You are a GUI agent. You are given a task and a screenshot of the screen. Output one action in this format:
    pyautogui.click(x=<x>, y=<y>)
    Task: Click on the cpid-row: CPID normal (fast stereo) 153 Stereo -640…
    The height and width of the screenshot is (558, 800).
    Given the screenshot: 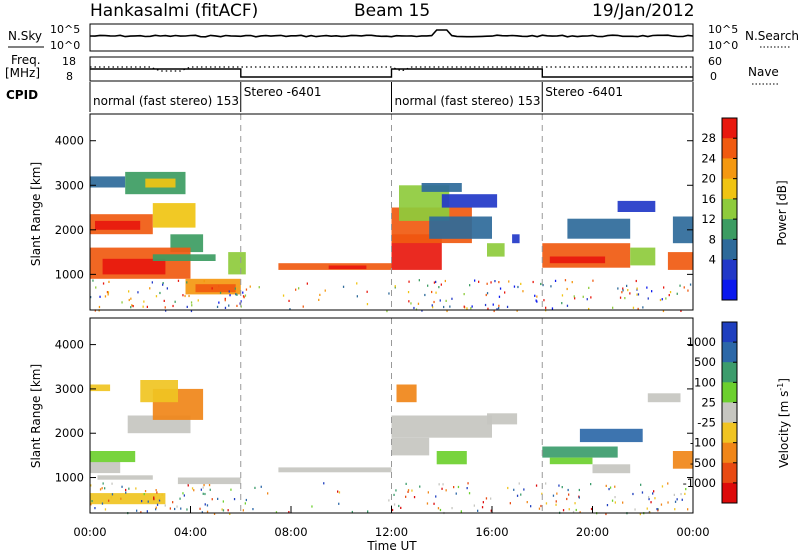 What is the action you would take?
    pyautogui.click(x=350, y=97)
    